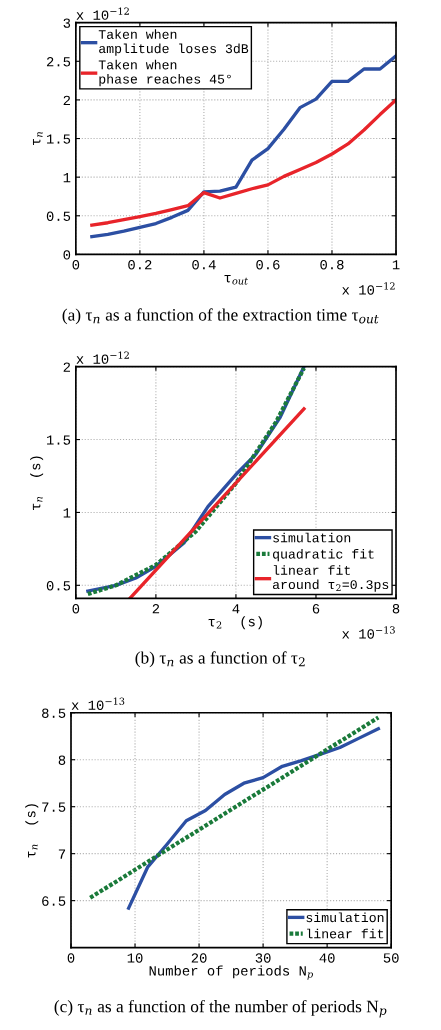  I want to click on legend-label: linear fit around τ$_{2}$=0.3ps, so click(330, 578).